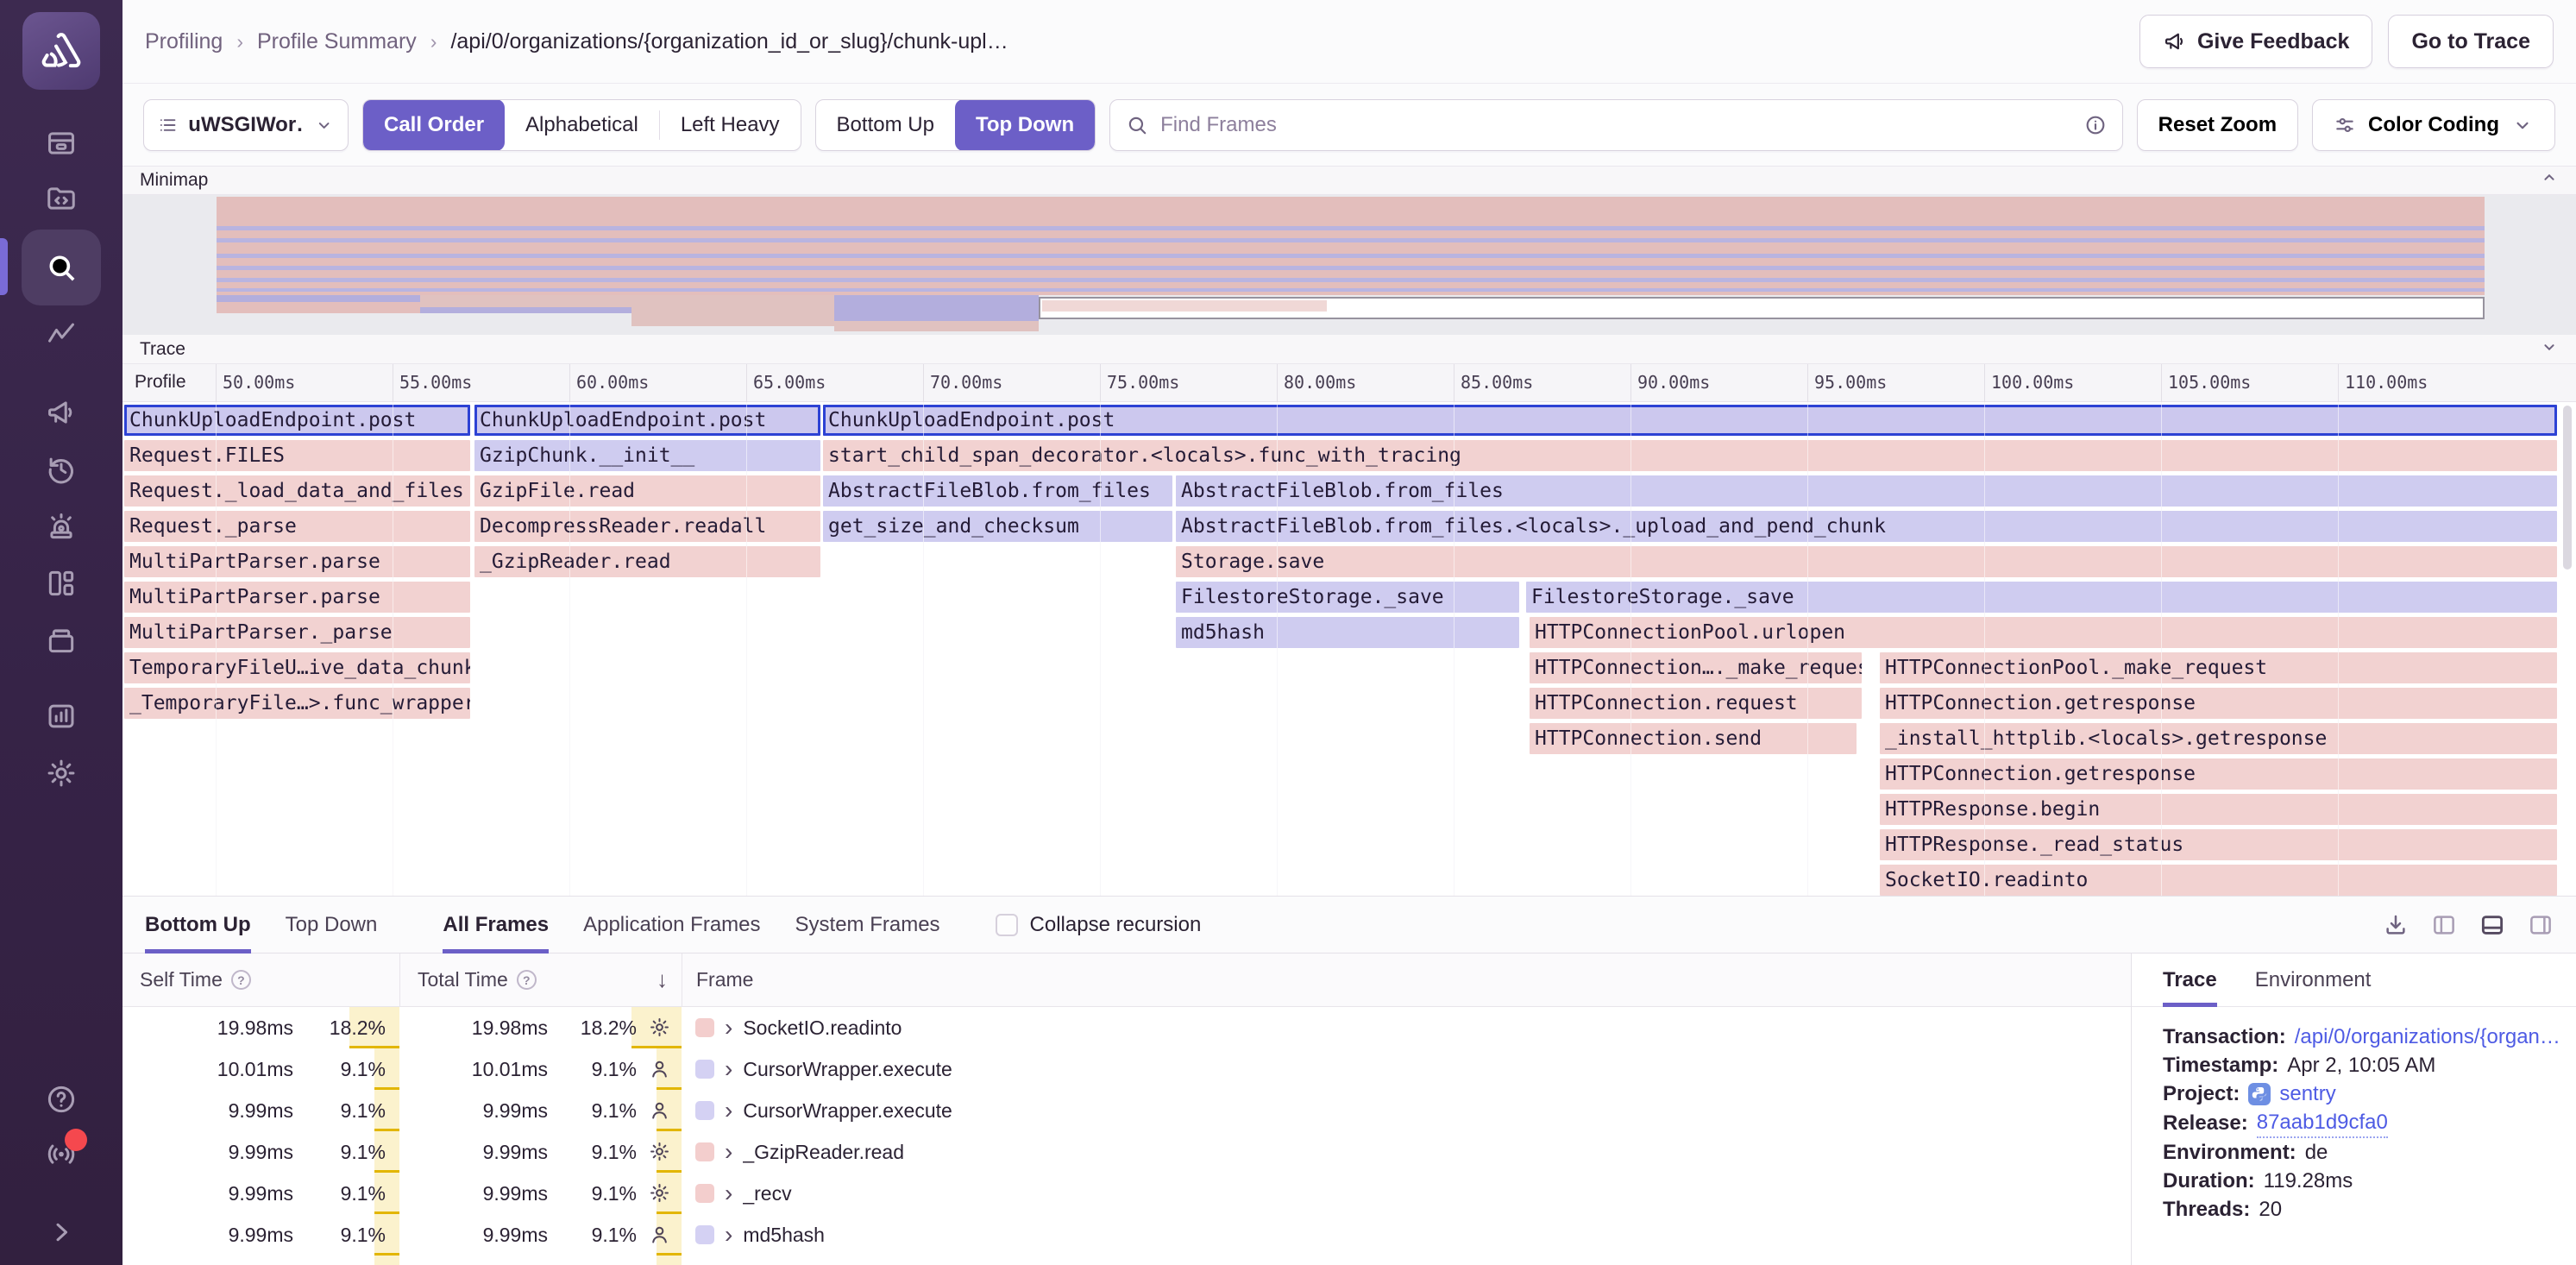 The width and height of the screenshot is (2576, 1265). What do you see at coordinates (198, 925) in the screenshot?
I see `tab-bottom-up: Bottom Up` at bounding box center [198, 925].